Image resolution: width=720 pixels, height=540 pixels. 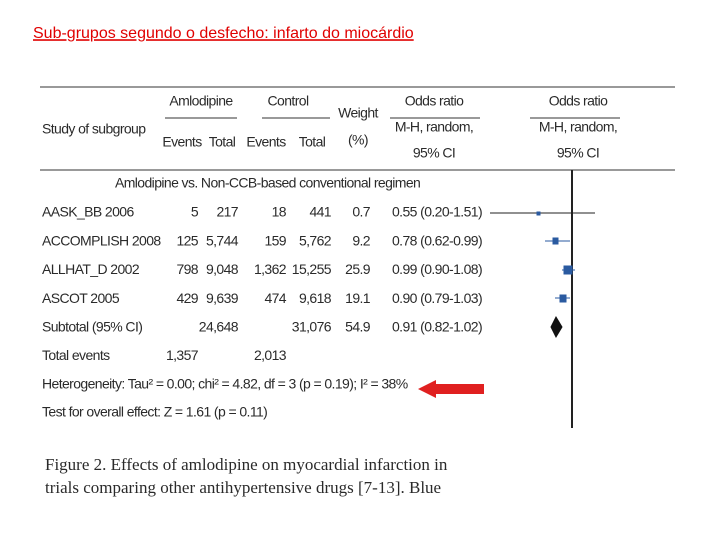 I want to click on row-events-a: 798, so click(x=187, y=269).